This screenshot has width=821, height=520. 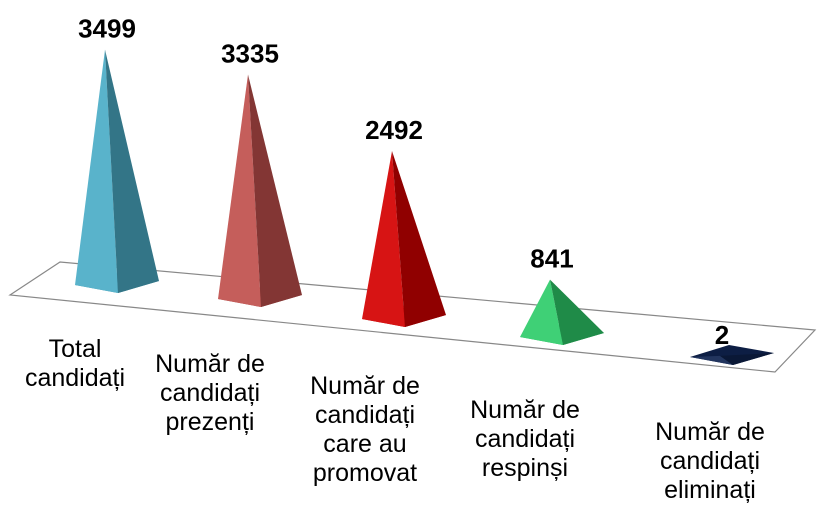 I want to click on category-label: Număr de candidați prezenți, so click(x=210, y=393).